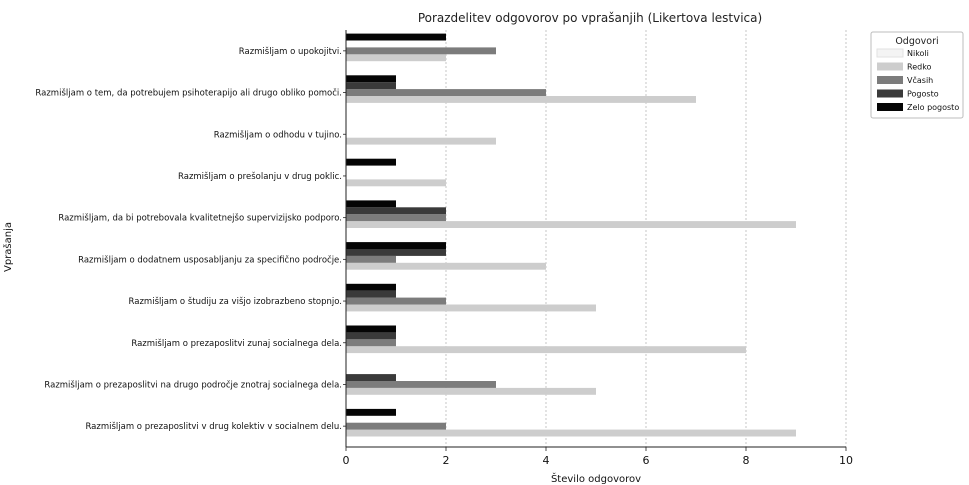 The image size is (969, 485). Describe the element at coordinates (346, 460) in the screenshot. I see `x-tick-label: 0` at that location.